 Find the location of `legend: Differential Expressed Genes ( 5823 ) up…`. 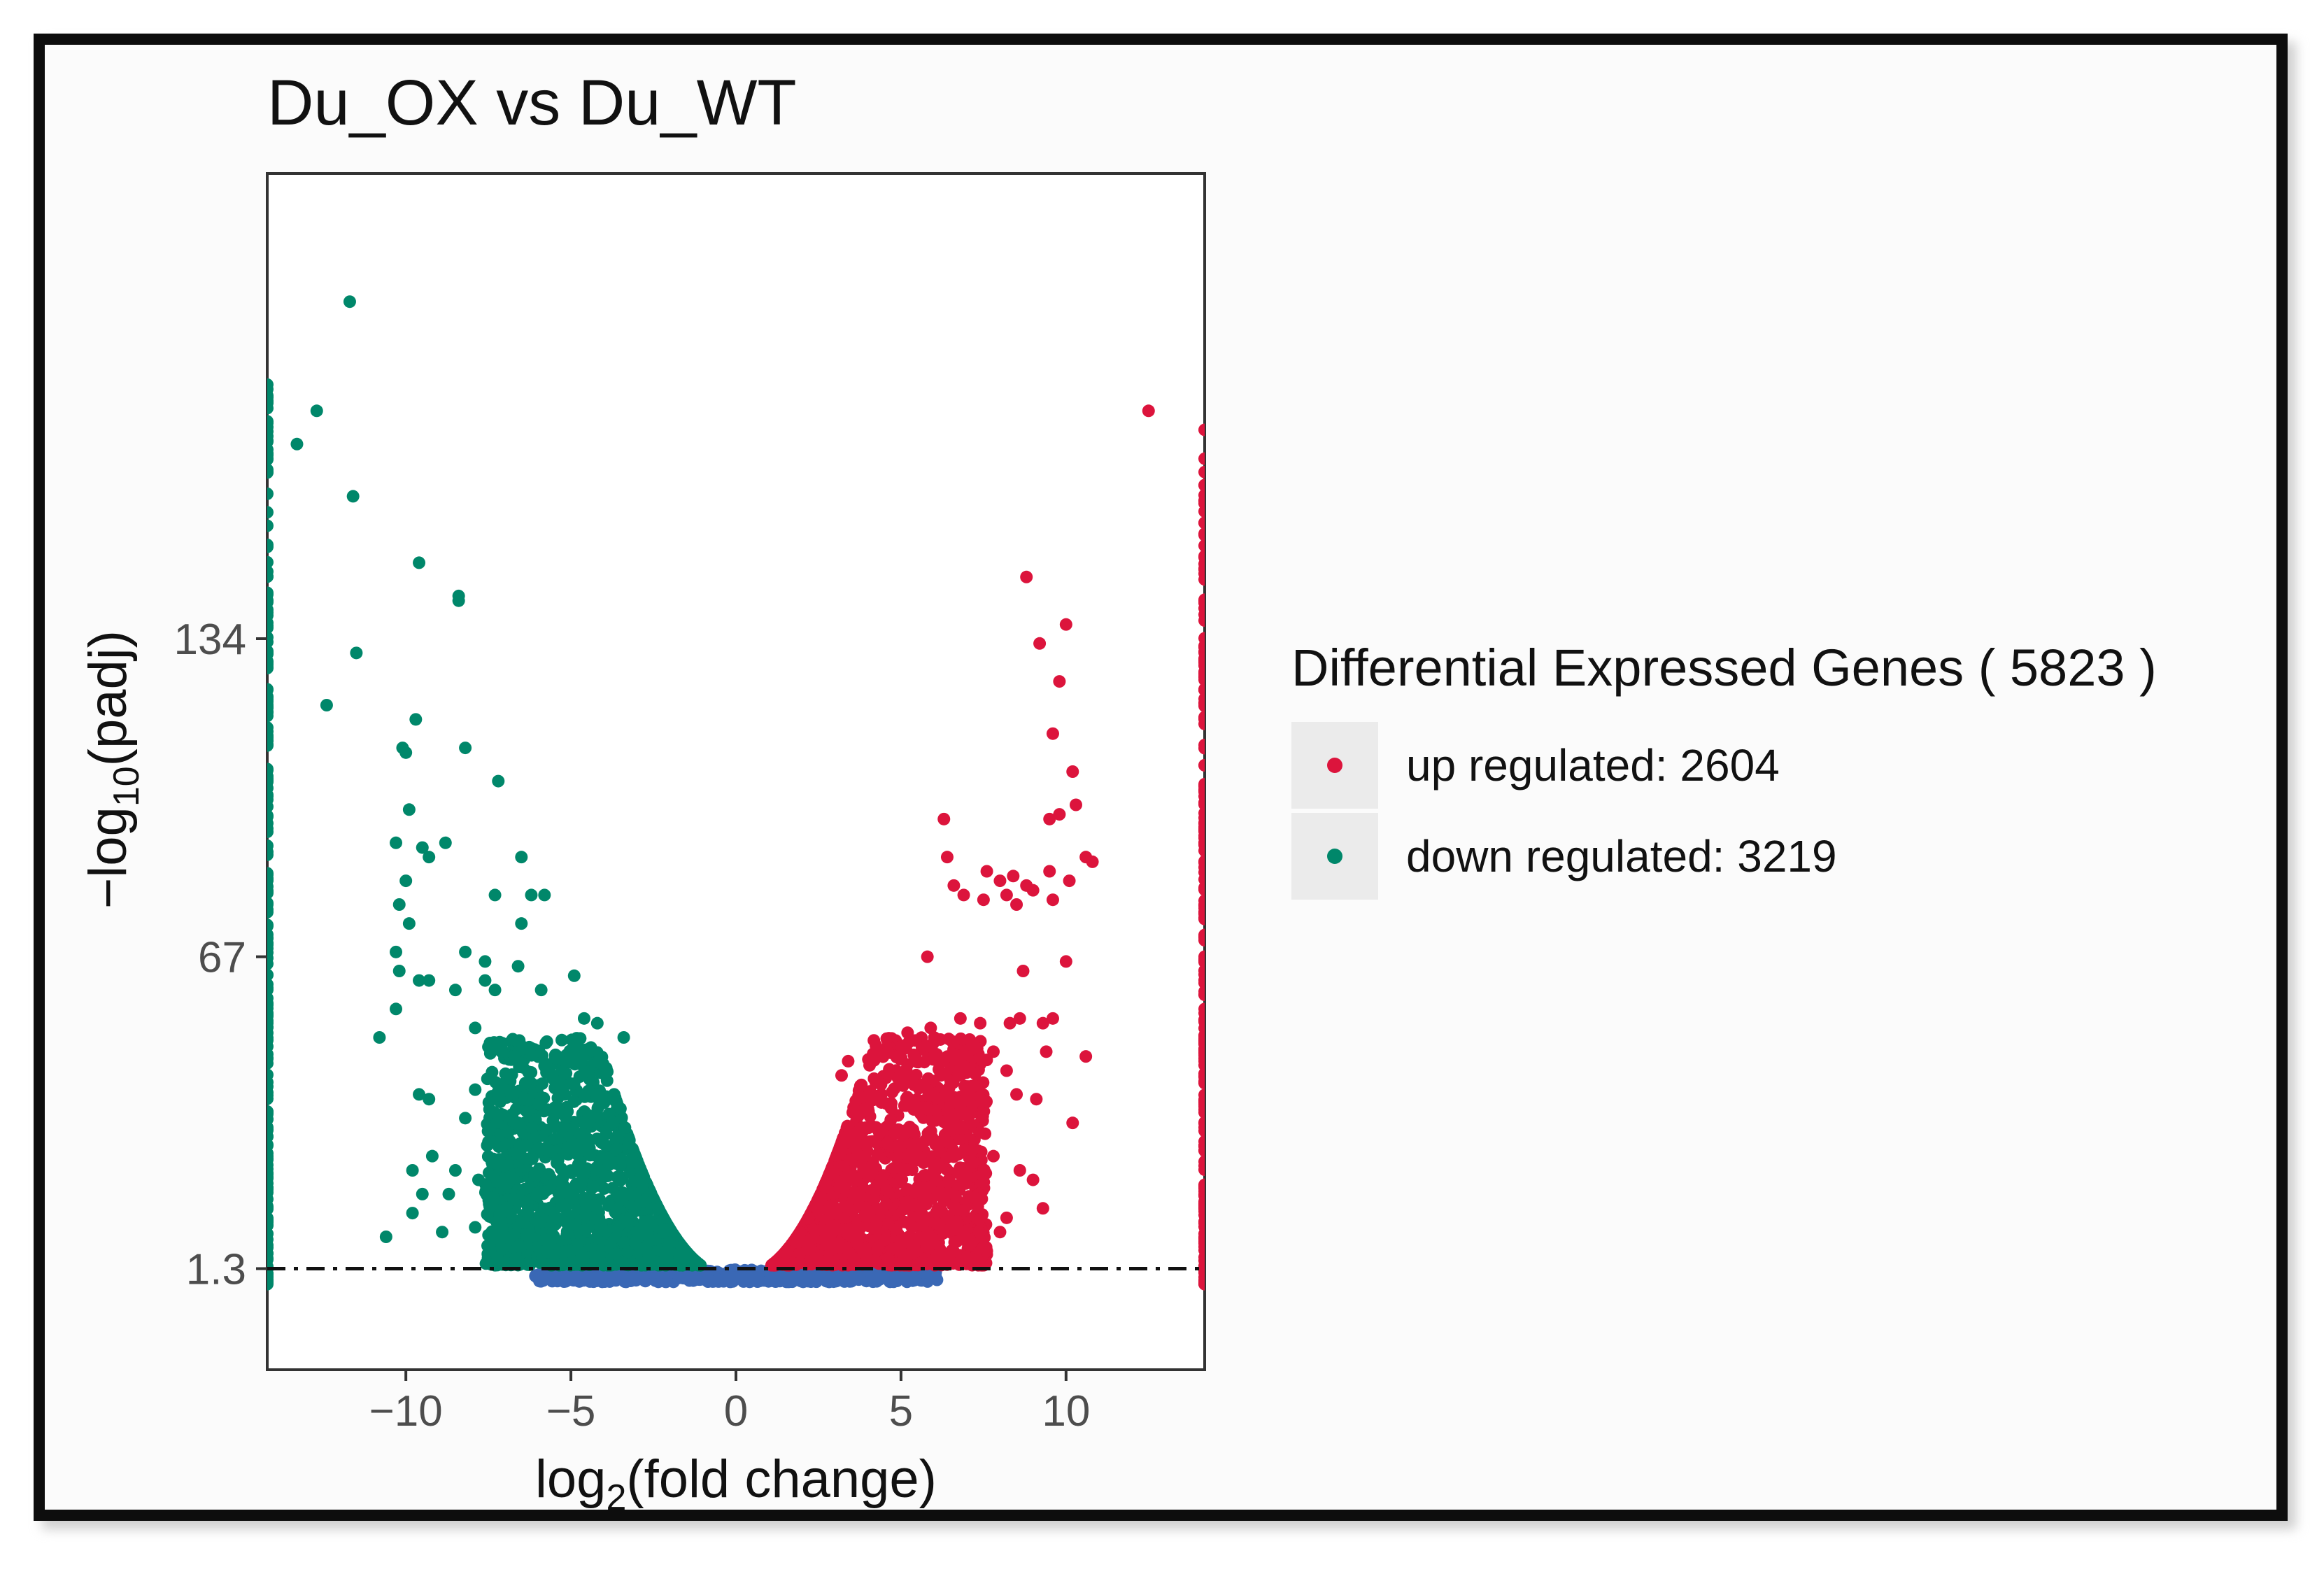

legend: Differential Expressed Genes ( 5823 ) up… is located at coordinates (1724, 769).